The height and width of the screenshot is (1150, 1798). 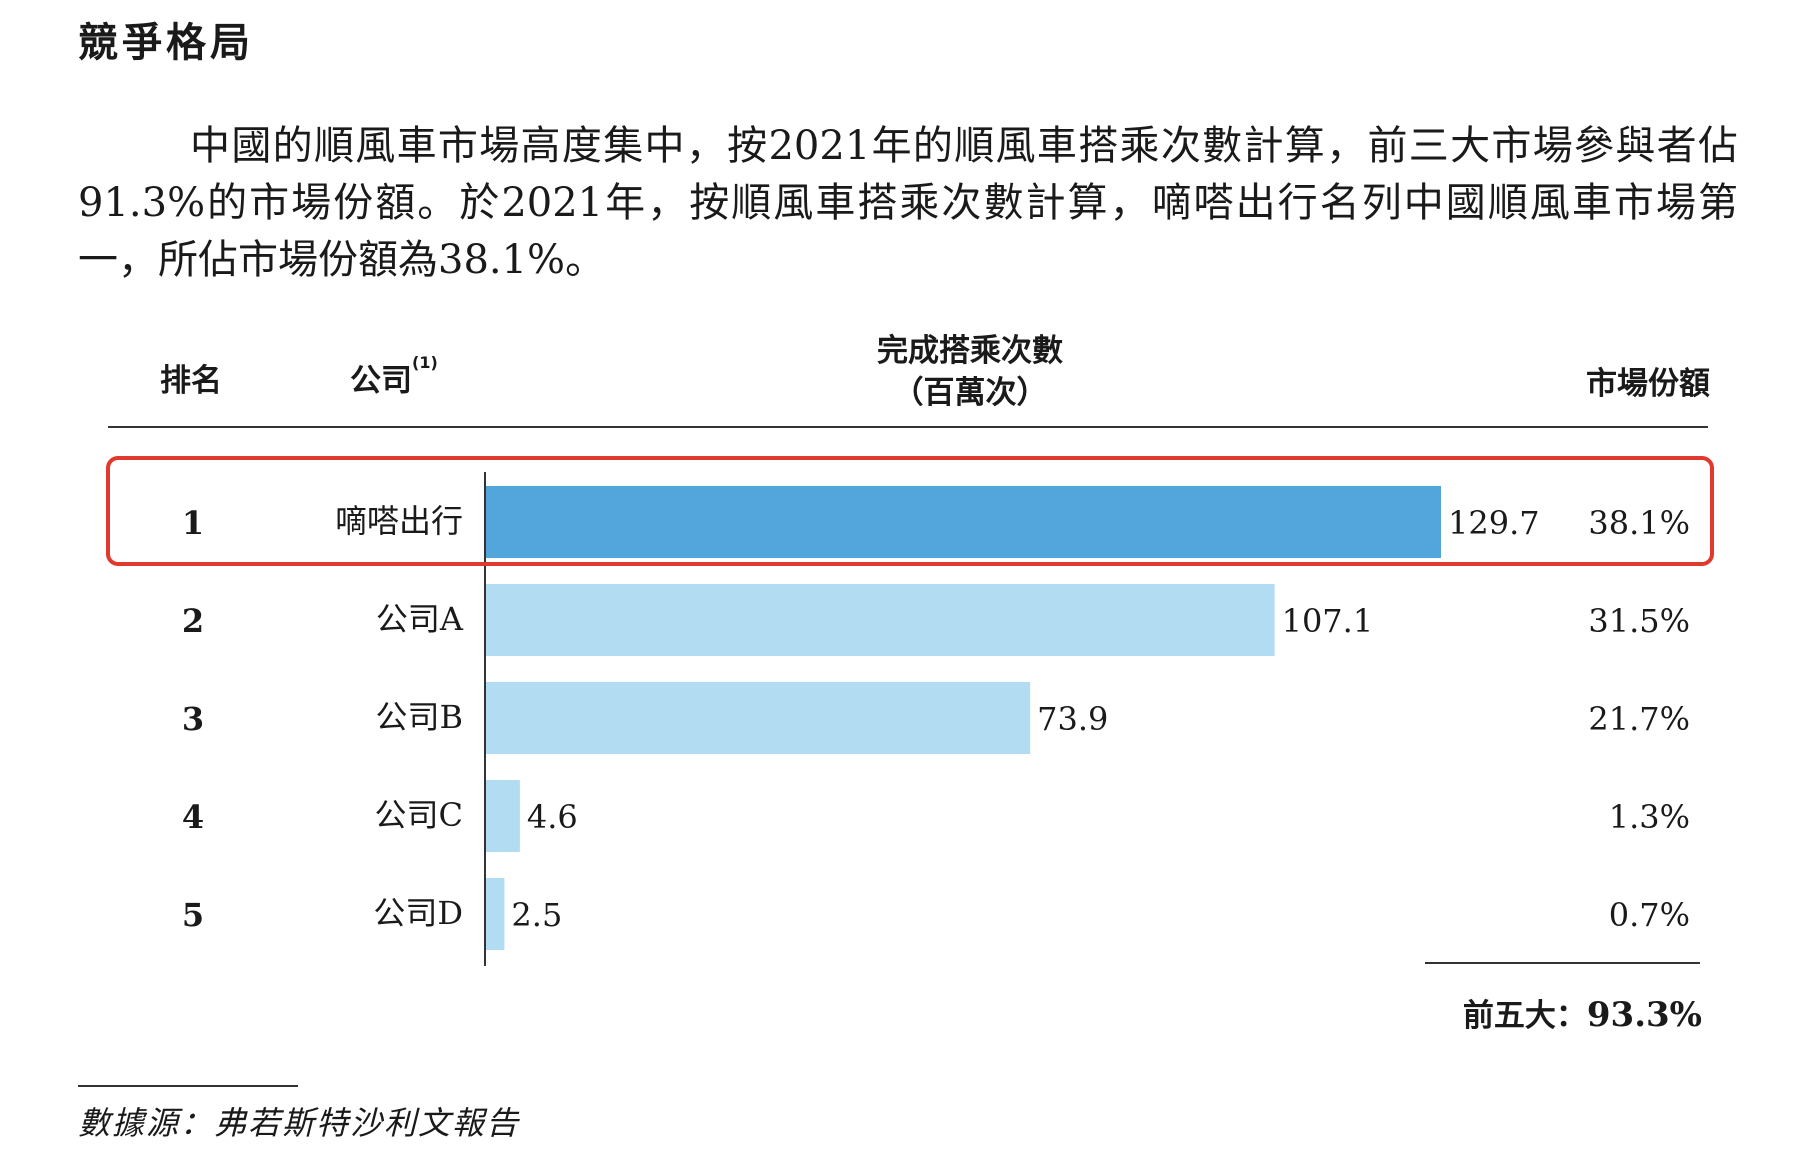 What do you see at coordinates (1639, 719) in the screenshot?
I see `share-label: 21.7%` at bounding box center [1639, 719].